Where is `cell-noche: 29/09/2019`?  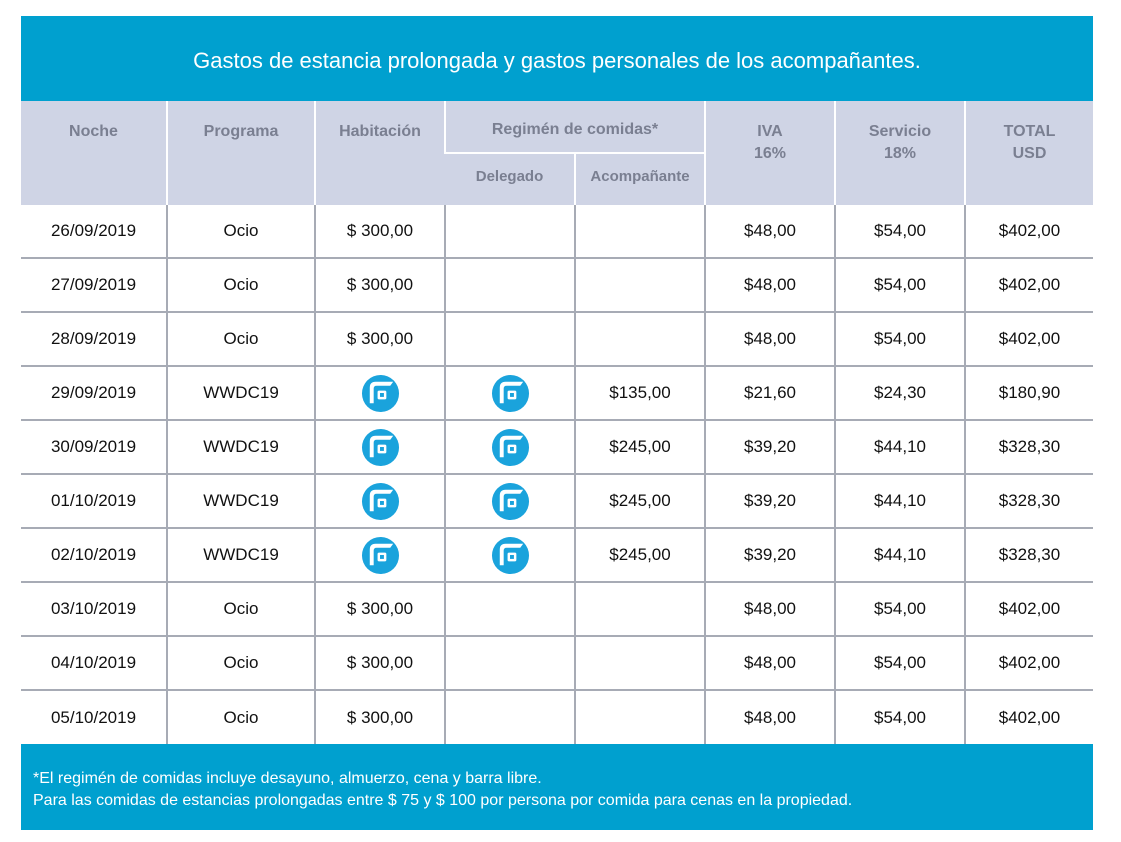
cell-noche: 29/09/2019 is located at coordinates (94, 393).